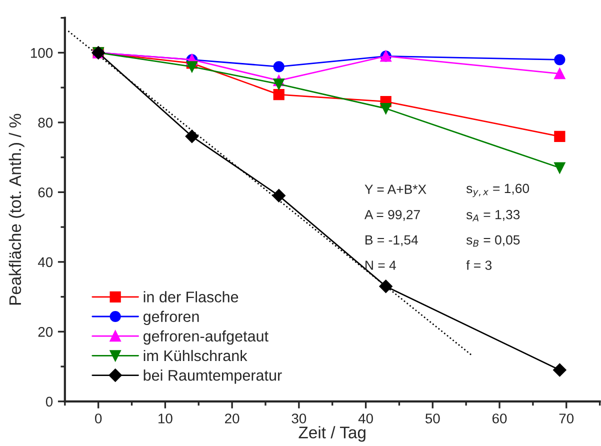  What do you see at coordinates (196, 356) in the screenshot?
I see `legend-label: im Kühlschrank` at bounding box center [196, 356].